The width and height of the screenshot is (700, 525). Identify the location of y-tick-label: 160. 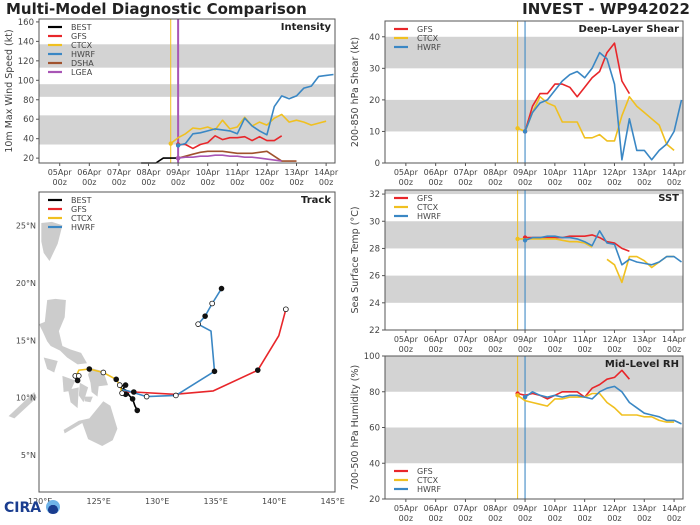
(26, 23).